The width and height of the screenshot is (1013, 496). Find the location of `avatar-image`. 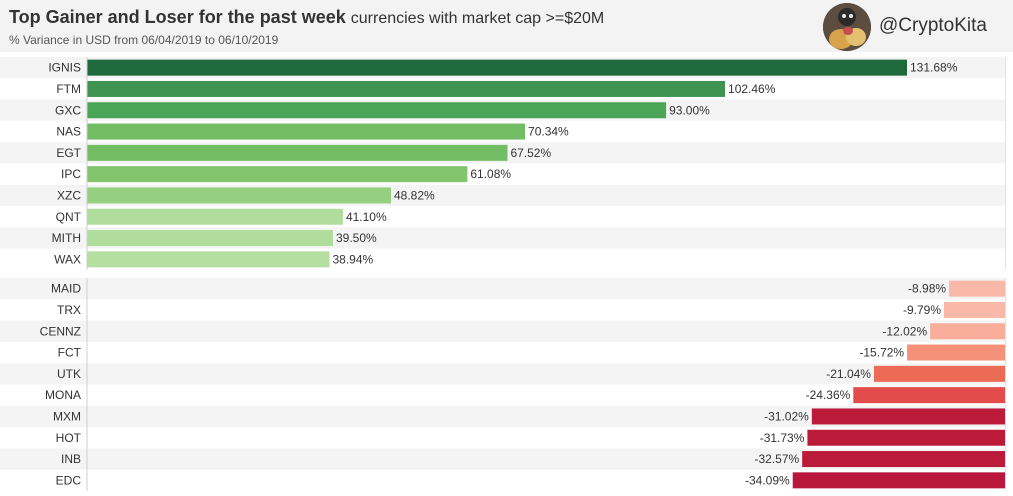

avatar-image is located at coordinates (847, 27).